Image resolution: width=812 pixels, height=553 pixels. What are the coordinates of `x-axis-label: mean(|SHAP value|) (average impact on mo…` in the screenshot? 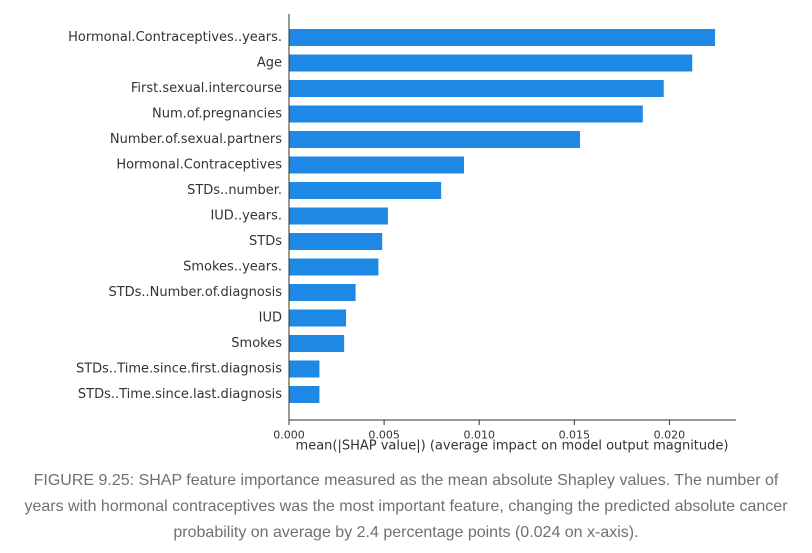 It's located at (512, 446).